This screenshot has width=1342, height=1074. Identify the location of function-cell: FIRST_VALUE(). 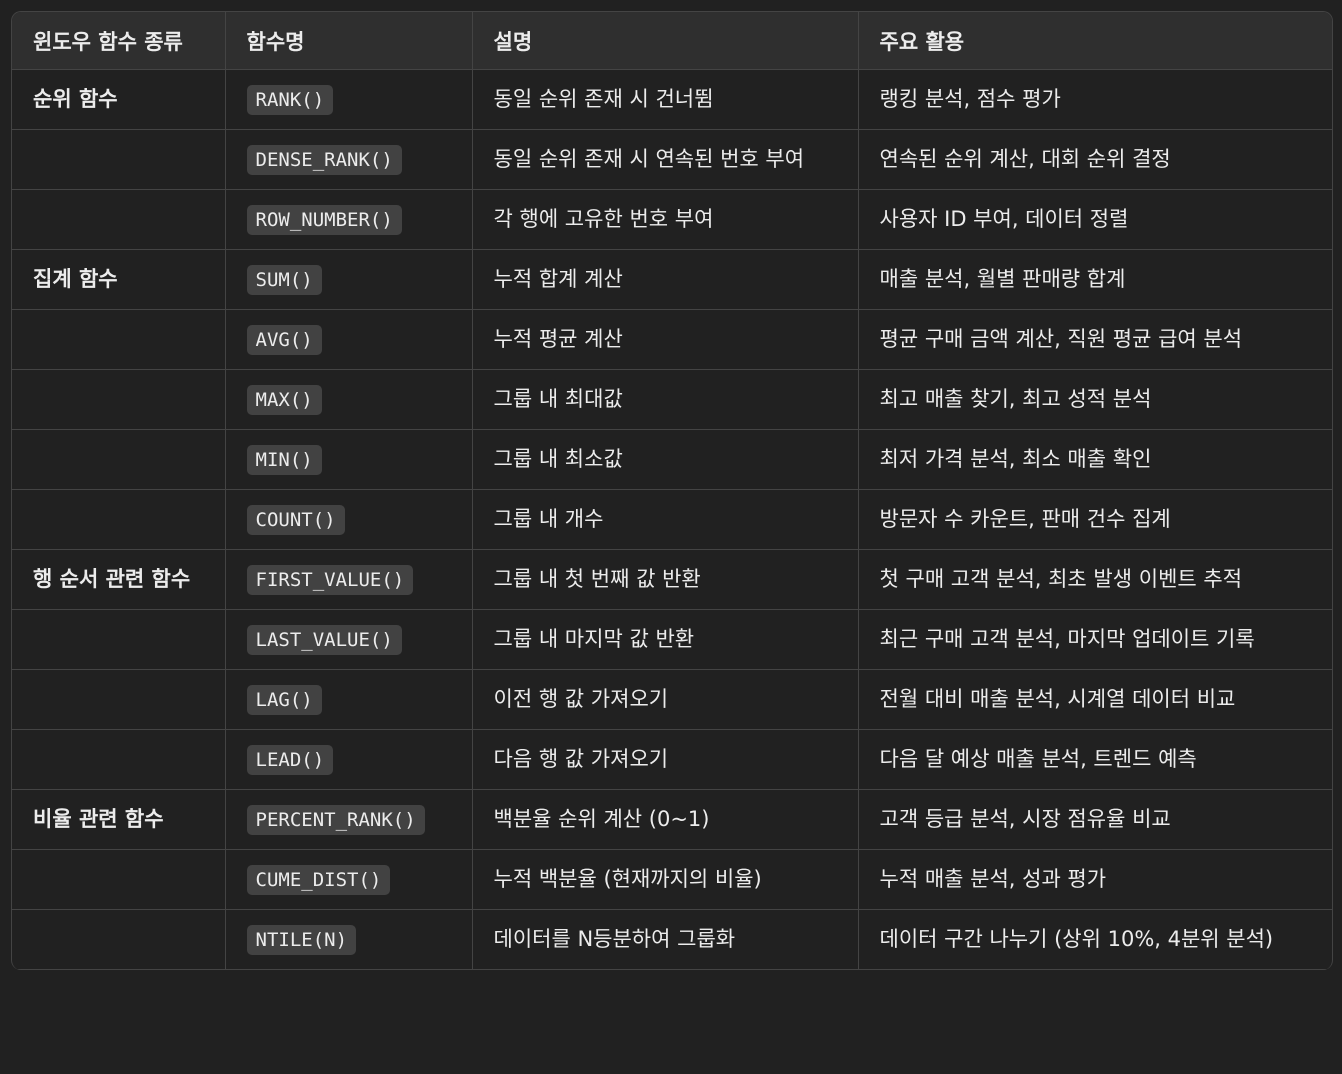
(349, 579).